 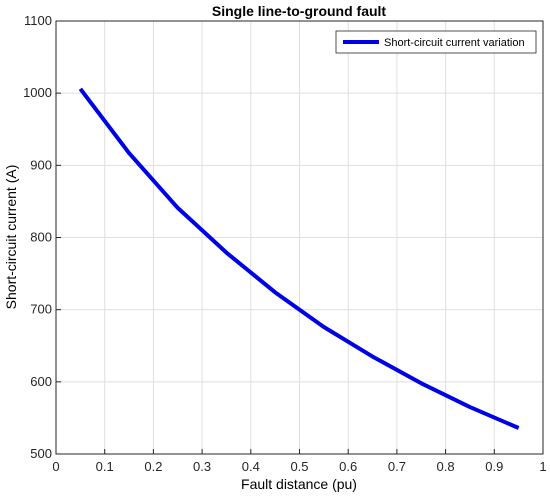 I want to click on x-tick-label: 0.8, so click(x=446, y=466).